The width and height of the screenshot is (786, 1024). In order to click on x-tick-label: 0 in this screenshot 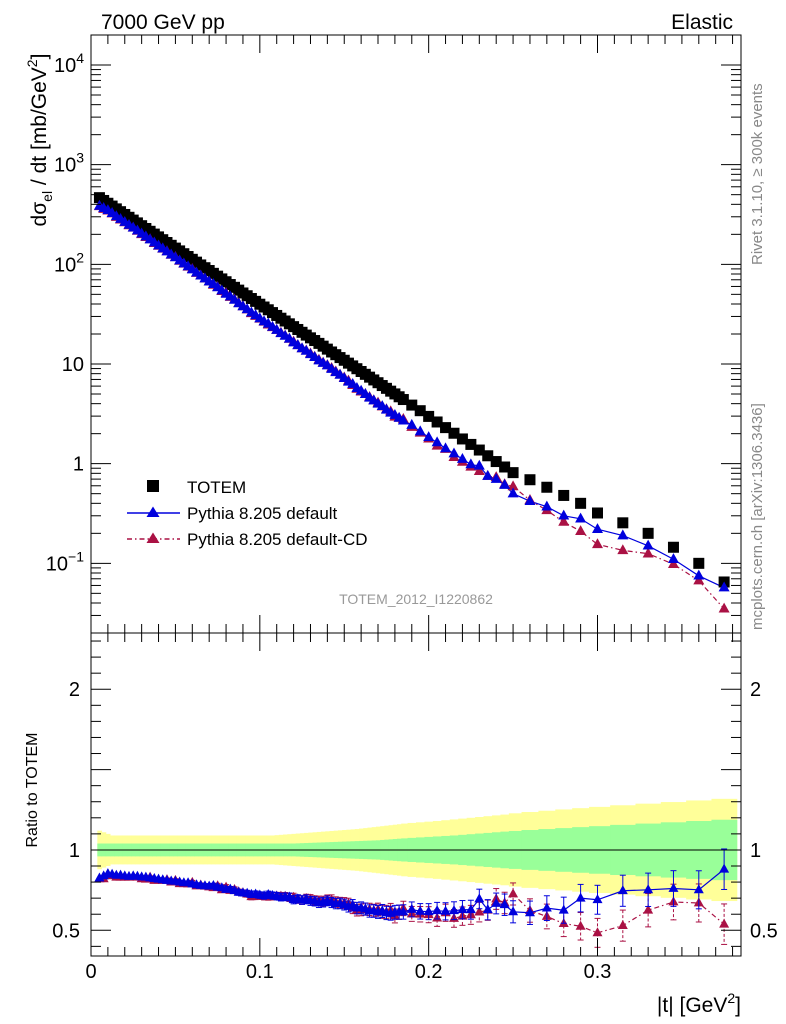, I will do `click(90, 972)`.